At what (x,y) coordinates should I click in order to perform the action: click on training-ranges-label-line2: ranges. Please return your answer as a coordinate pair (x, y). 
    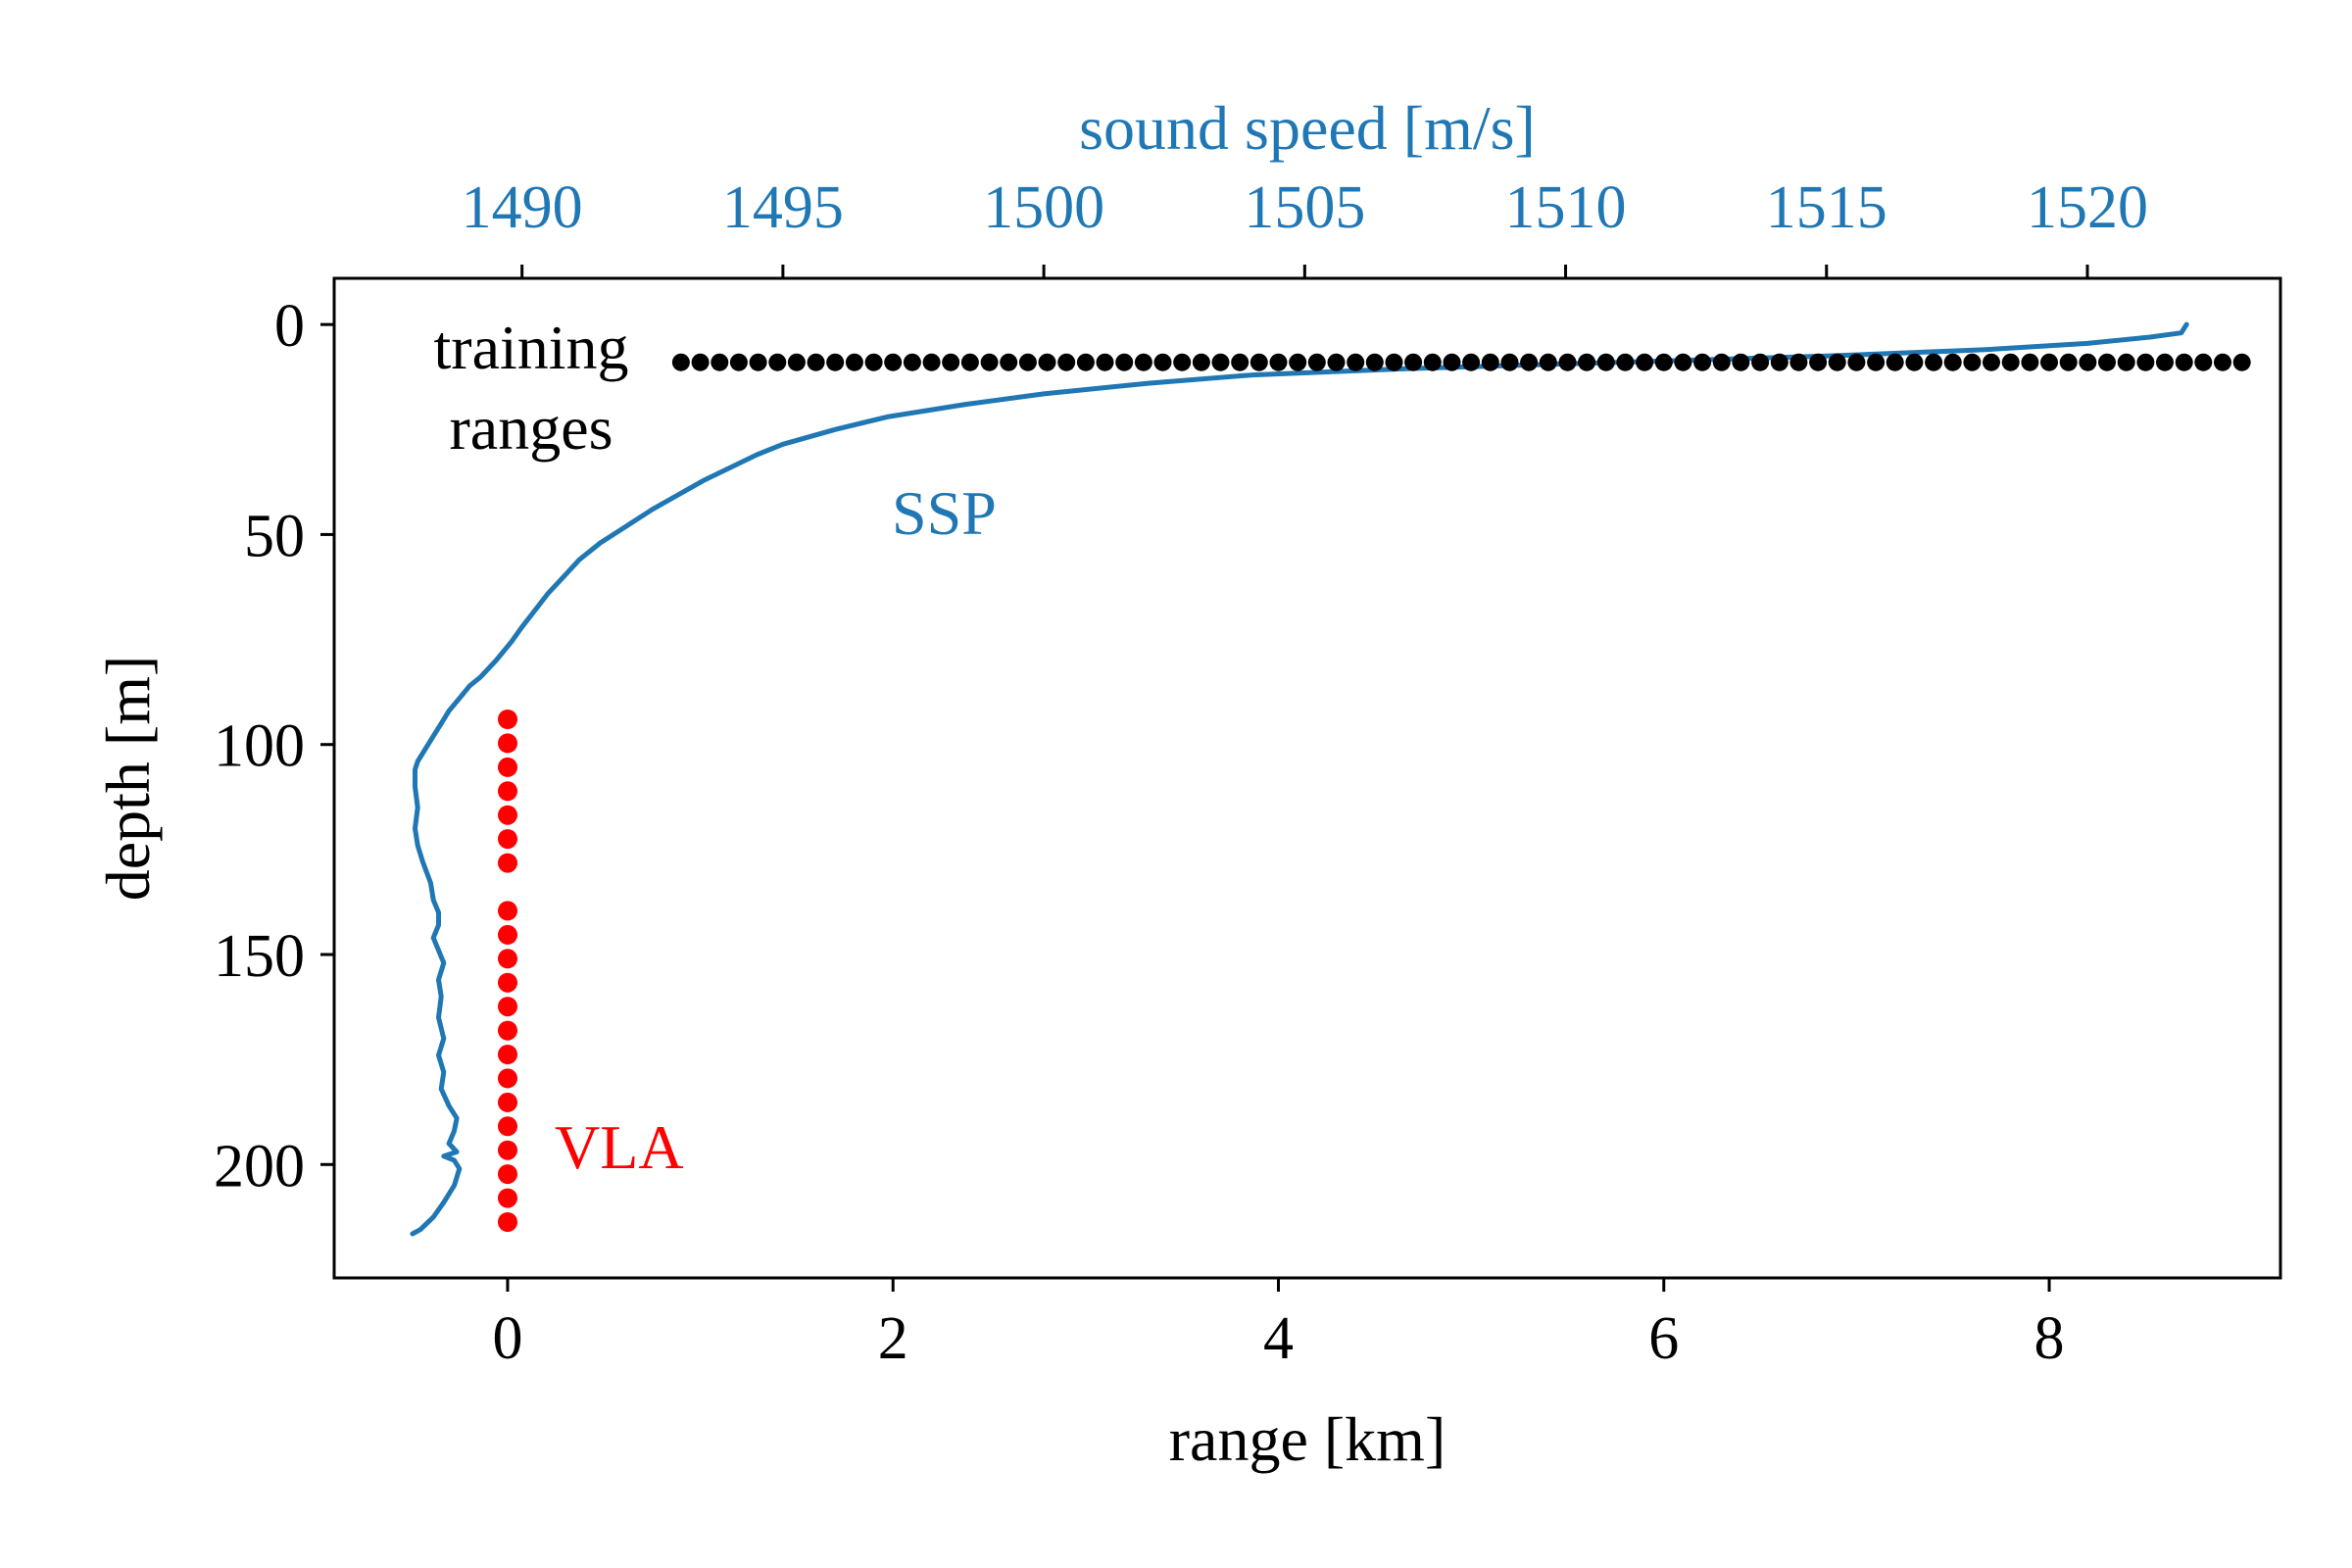
    Looking at the image, I should click on (530, 428).